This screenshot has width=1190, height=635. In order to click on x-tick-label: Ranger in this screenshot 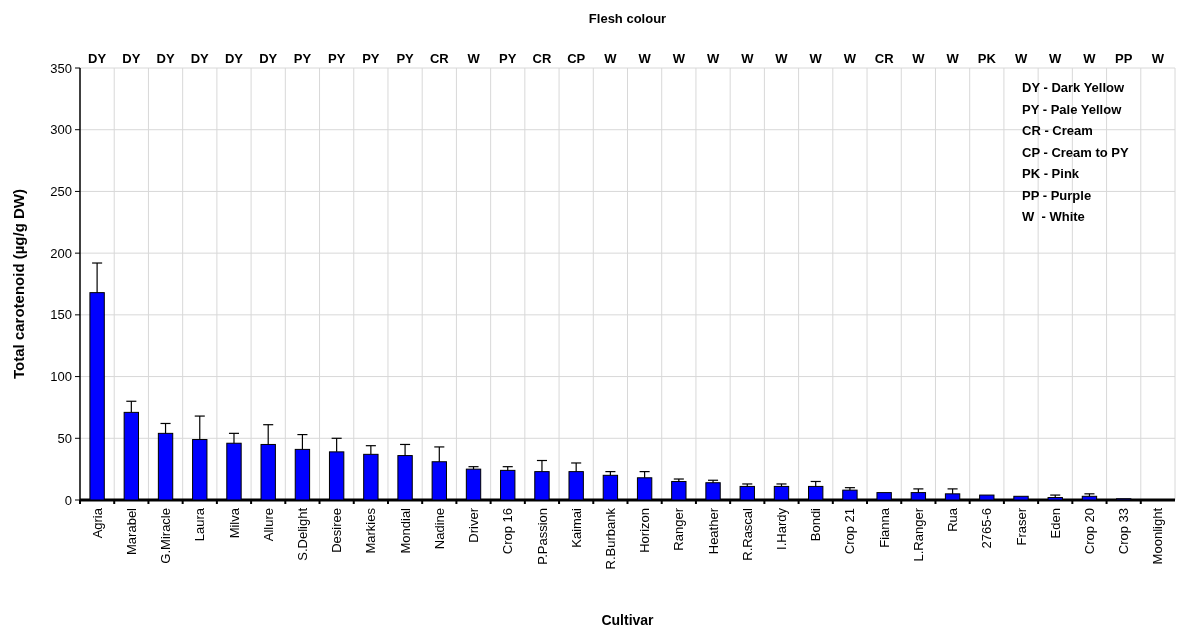, I will do `click(679, 529)`.